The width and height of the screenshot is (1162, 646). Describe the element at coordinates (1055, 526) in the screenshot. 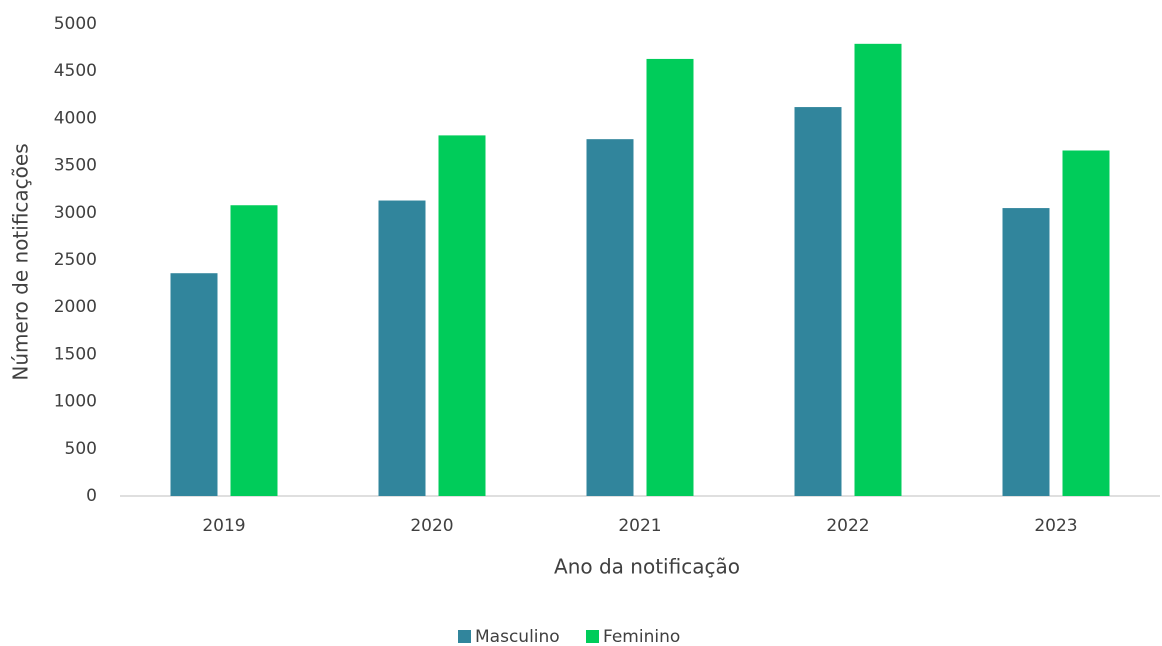

I see `x-tick-label: 2023` at that location.